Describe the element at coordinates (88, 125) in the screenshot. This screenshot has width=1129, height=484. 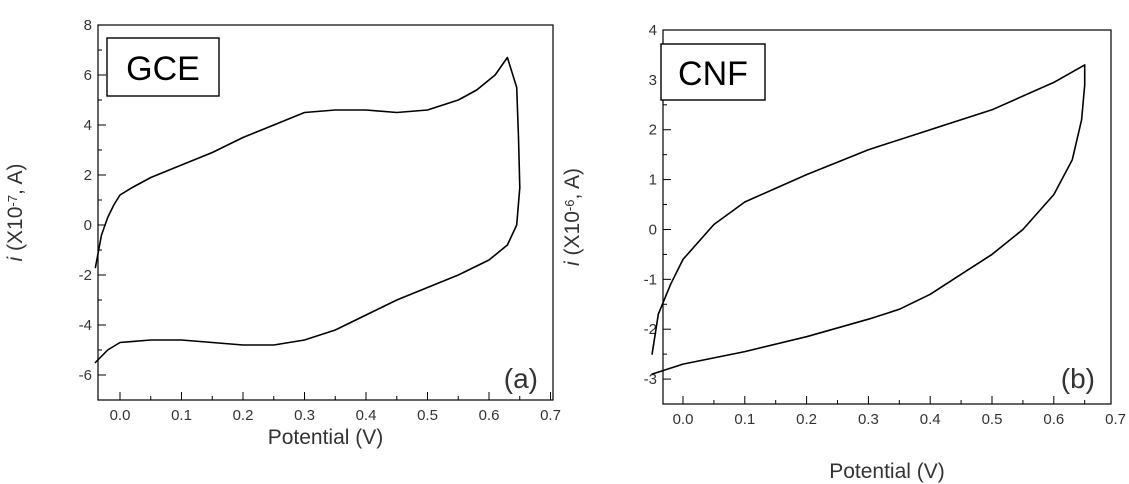
I see `panel-a-ytick-label: 4` at that location.